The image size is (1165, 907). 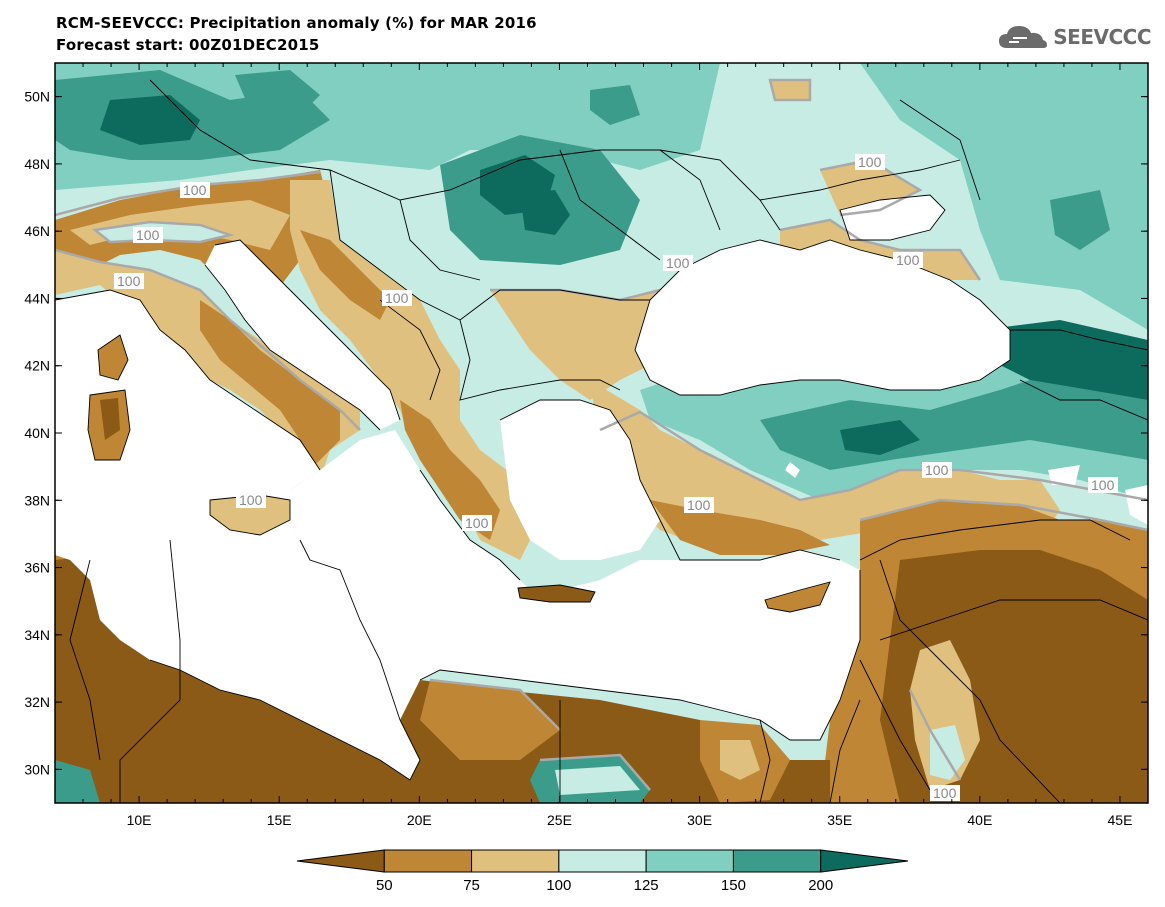 I want to click on cloud-icon, so click(x=1023, y=37).